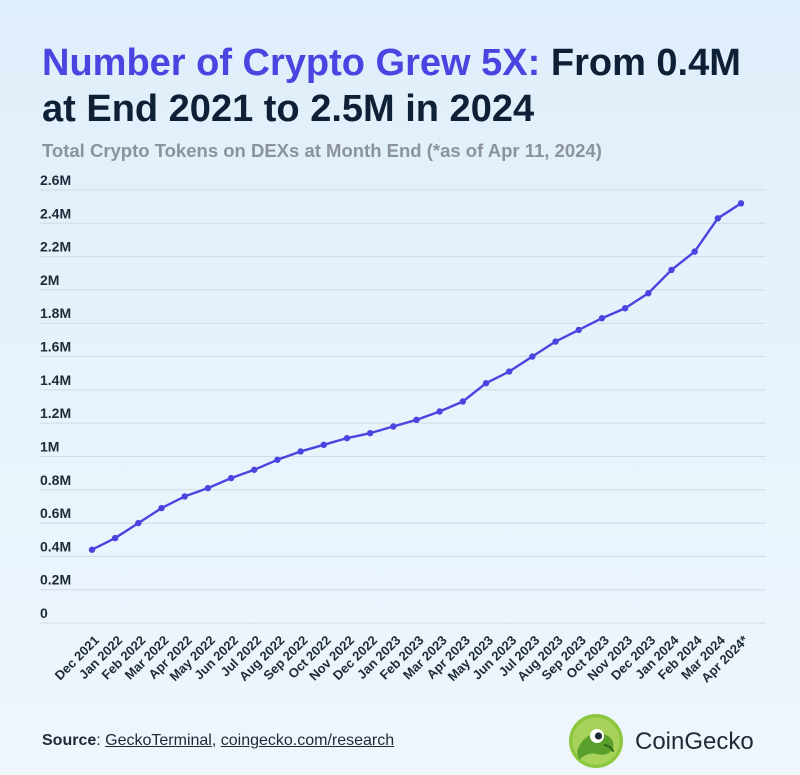 The width and height of the screenshot is (800, 775). Describe the element at coordinates (391, 86) in the screenshot. I see `title-rest: From 0.4M at End 2021 to 2.5M in 2024` at that location.